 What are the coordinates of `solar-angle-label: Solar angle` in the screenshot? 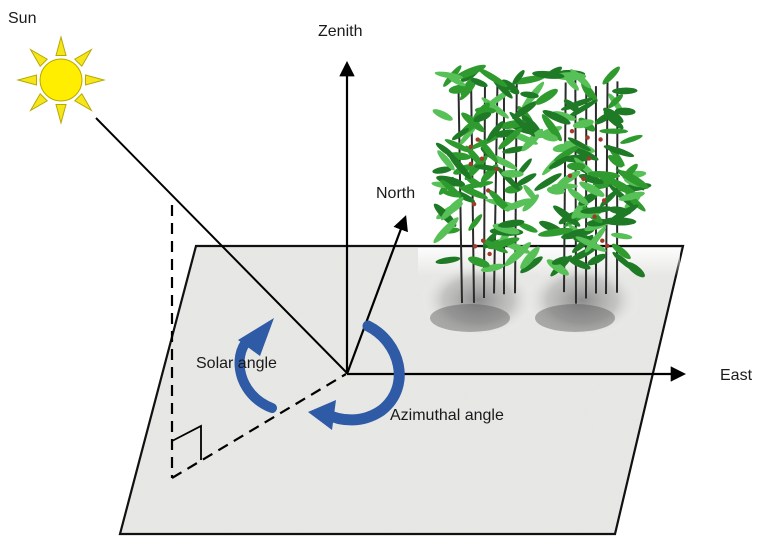 It's located at (236, 363).